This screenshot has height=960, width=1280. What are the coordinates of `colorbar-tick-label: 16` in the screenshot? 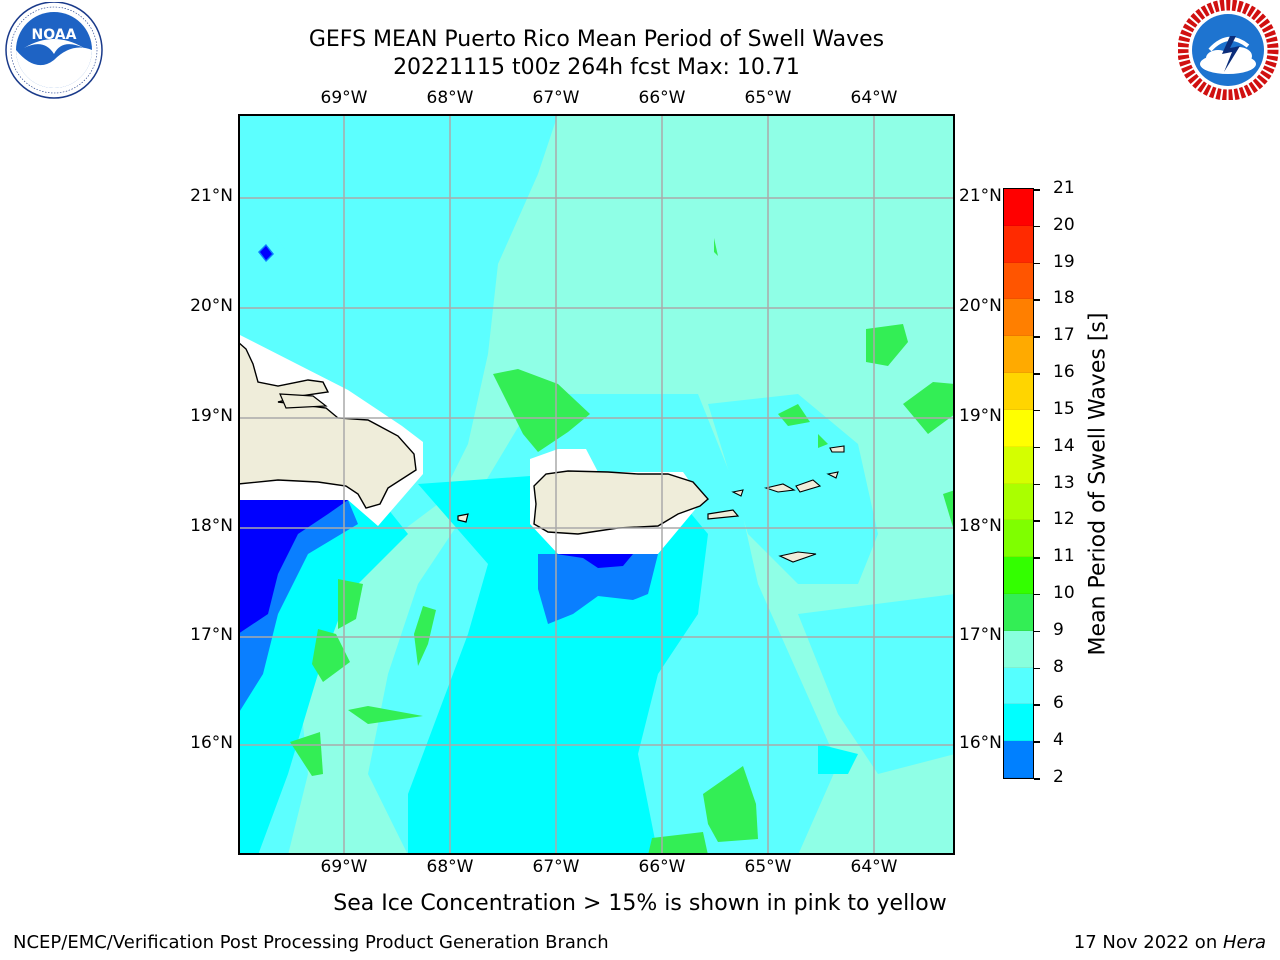 It's located at (1064, 372).